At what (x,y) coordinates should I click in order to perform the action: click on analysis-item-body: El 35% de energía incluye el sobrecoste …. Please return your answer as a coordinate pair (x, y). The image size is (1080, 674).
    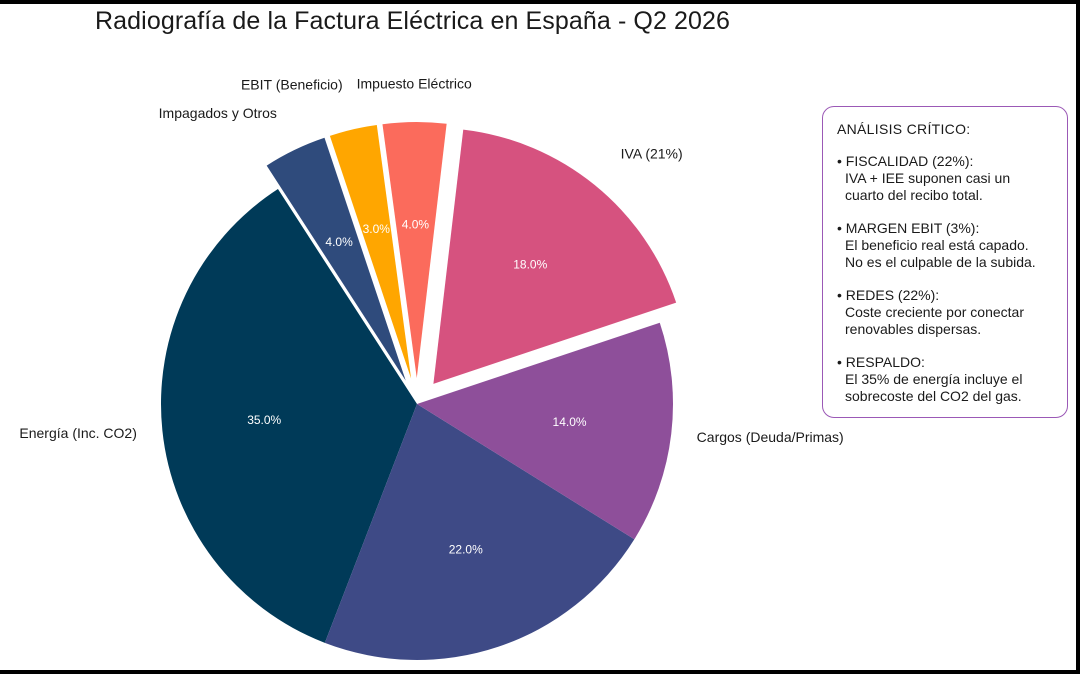
    Looking at the image, I should click on (934, 387).